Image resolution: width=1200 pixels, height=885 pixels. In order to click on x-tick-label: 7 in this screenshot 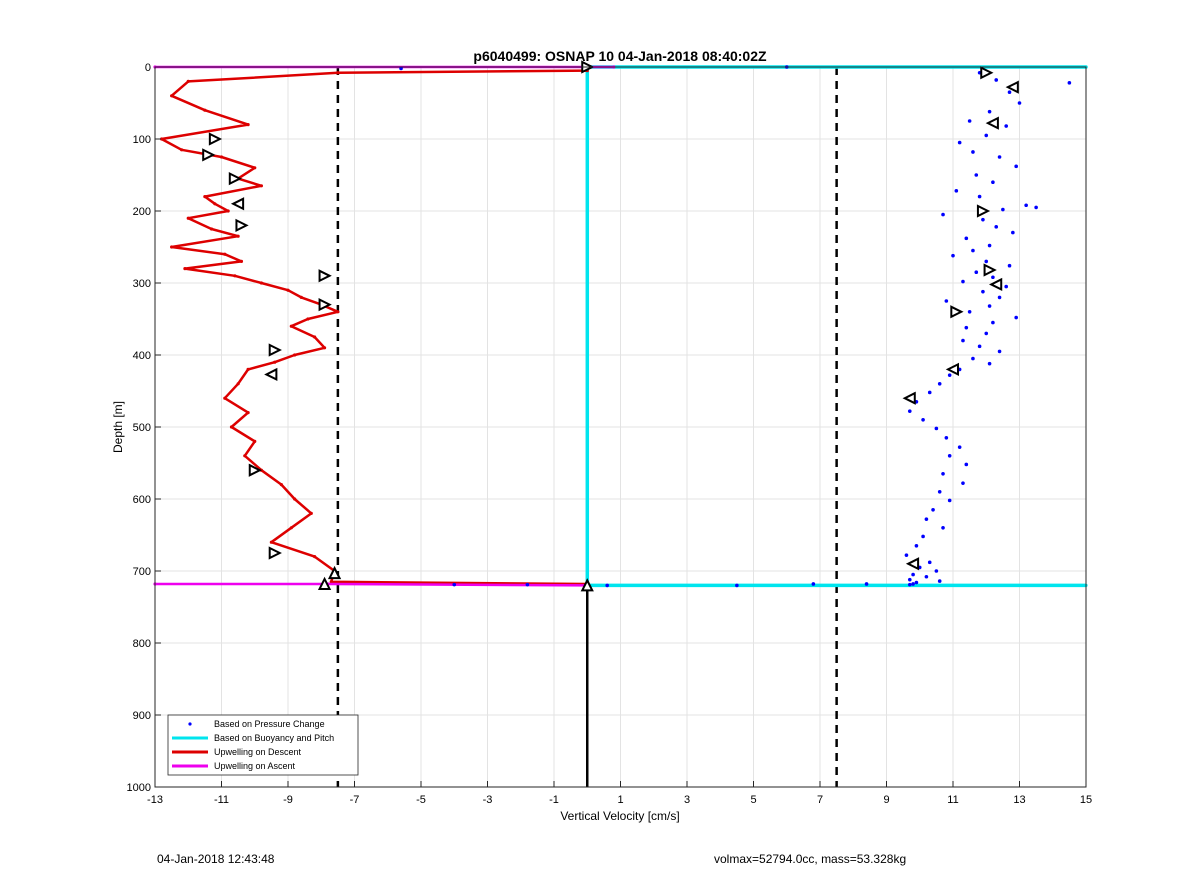, I will do `click(820, 800)`.